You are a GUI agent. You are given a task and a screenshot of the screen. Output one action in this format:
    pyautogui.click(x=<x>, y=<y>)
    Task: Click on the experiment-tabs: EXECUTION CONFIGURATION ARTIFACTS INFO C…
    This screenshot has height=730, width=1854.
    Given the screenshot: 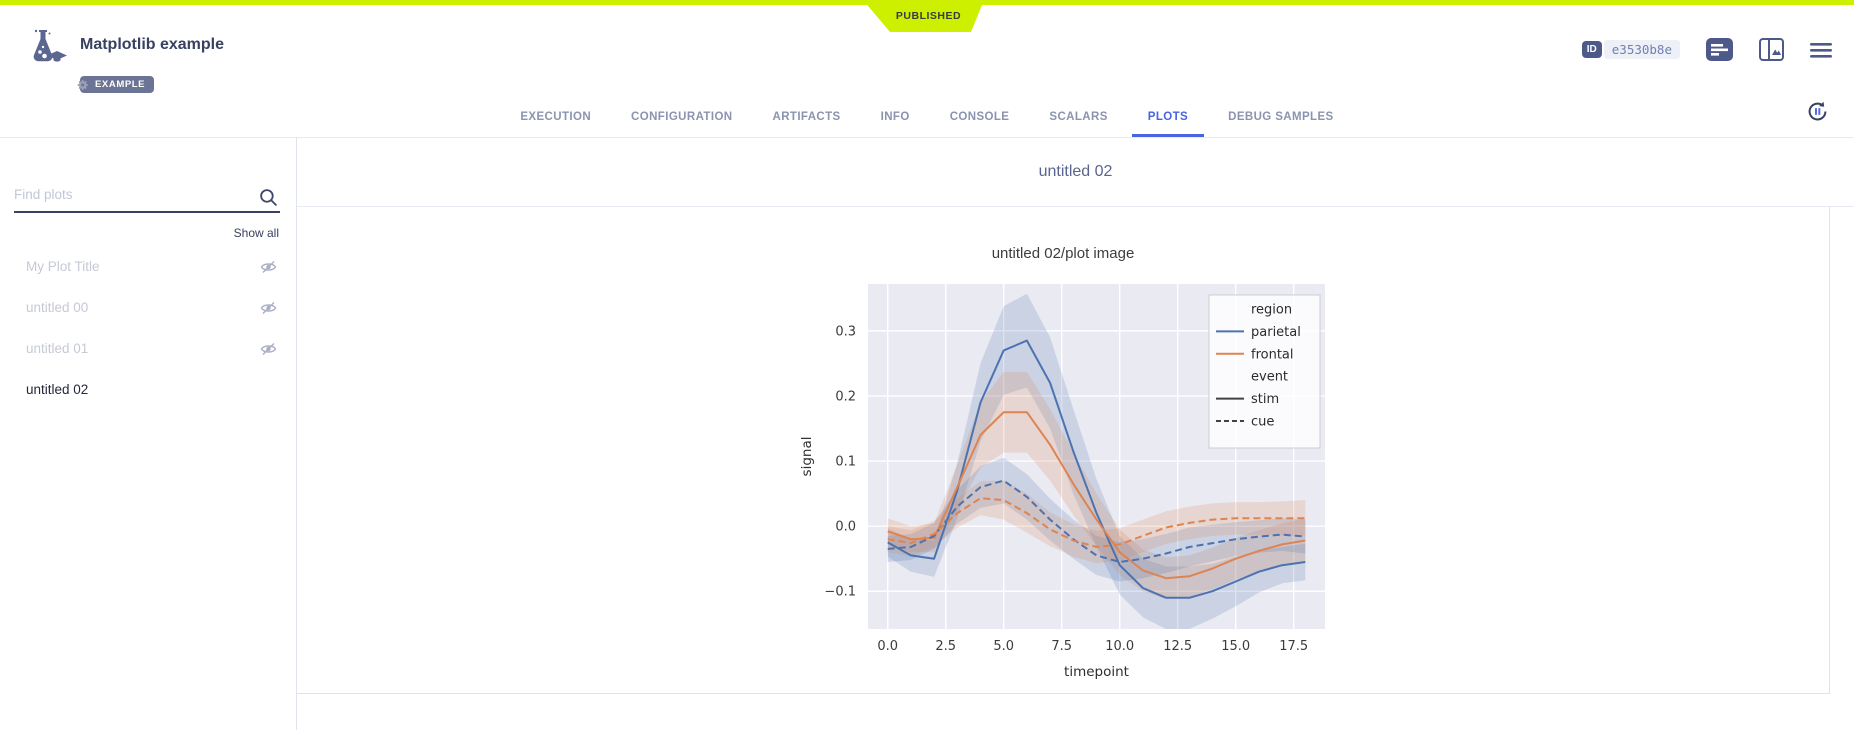 What is the action you would take?
    pyautogui.click(x=927, y=117)
    